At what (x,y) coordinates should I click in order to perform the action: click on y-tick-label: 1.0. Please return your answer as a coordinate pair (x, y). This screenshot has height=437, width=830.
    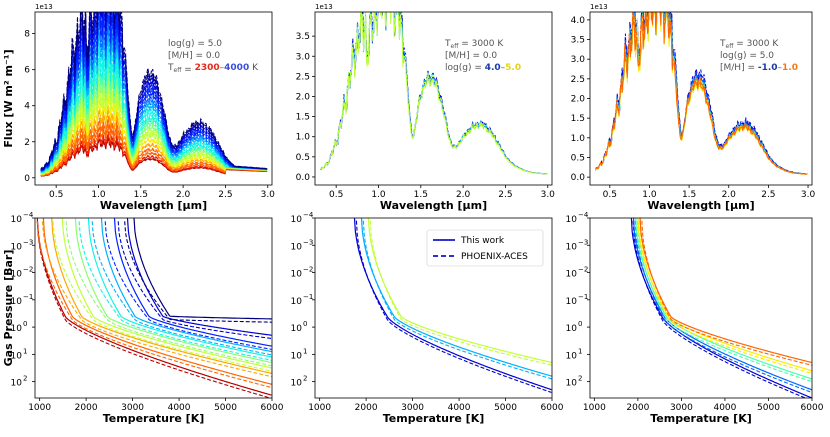
    Looking at the image, I should click on (578, 139).